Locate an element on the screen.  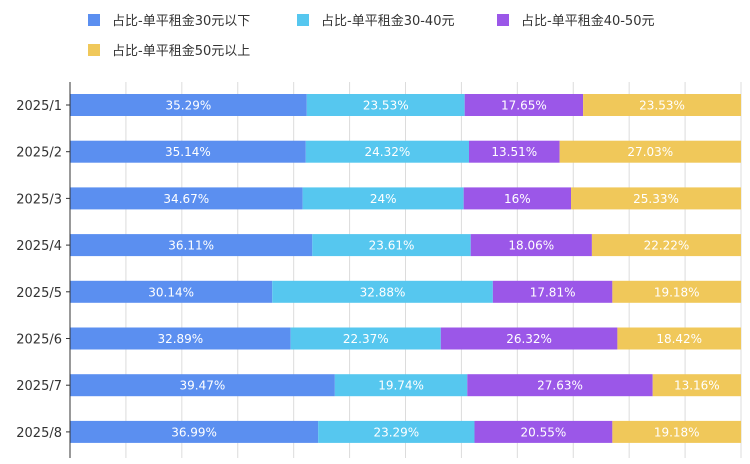
data-label: 19.74% is located at coordinates (401, 386).